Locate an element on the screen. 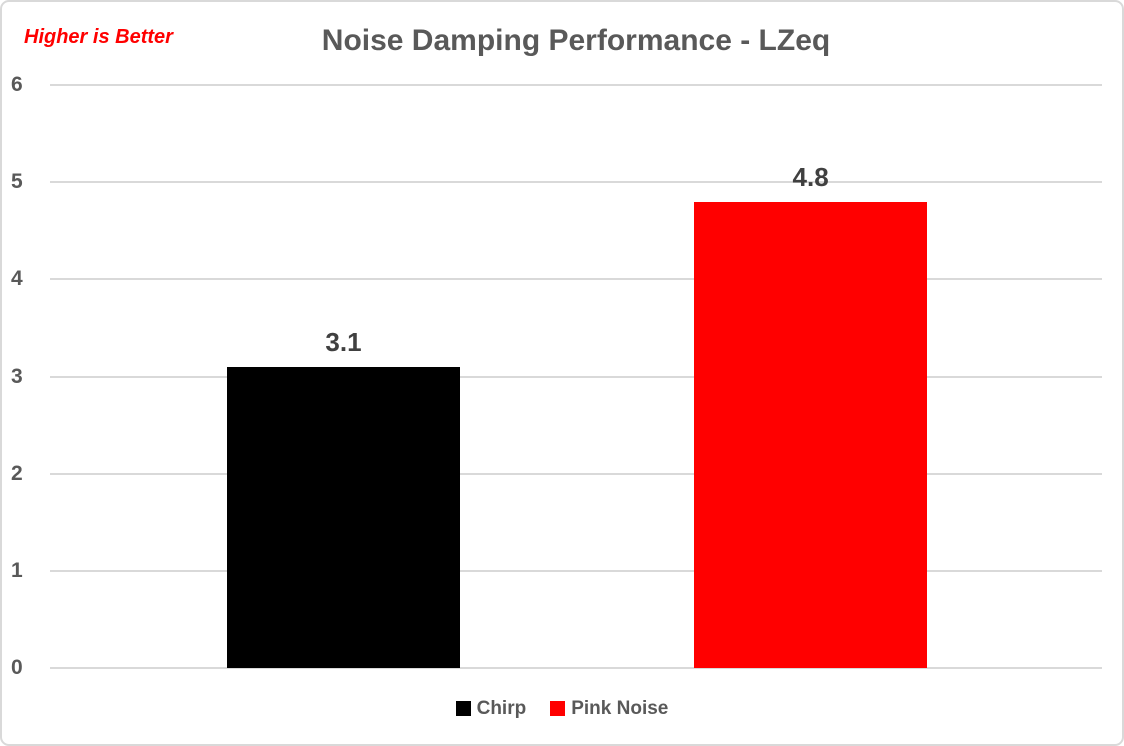 The image size is (1124, 746). y-axis-tick-label: 4 is located at coordinates (17, 279).